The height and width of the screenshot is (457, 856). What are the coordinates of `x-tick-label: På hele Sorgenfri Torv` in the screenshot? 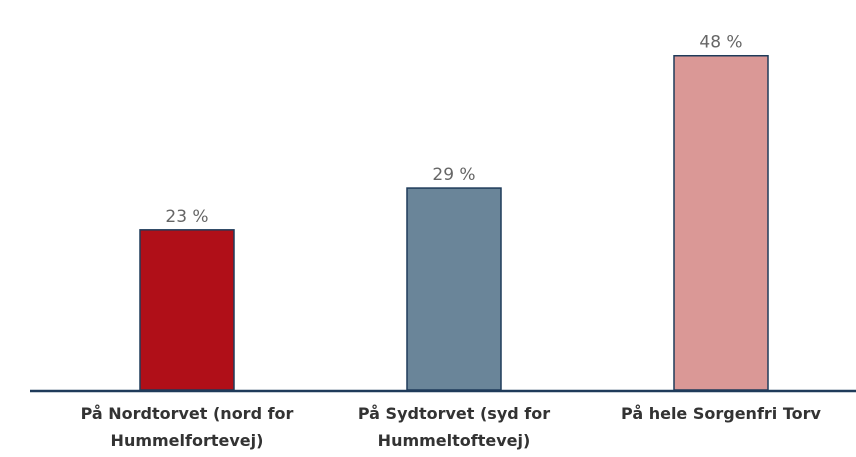 It's located at (721, 413).